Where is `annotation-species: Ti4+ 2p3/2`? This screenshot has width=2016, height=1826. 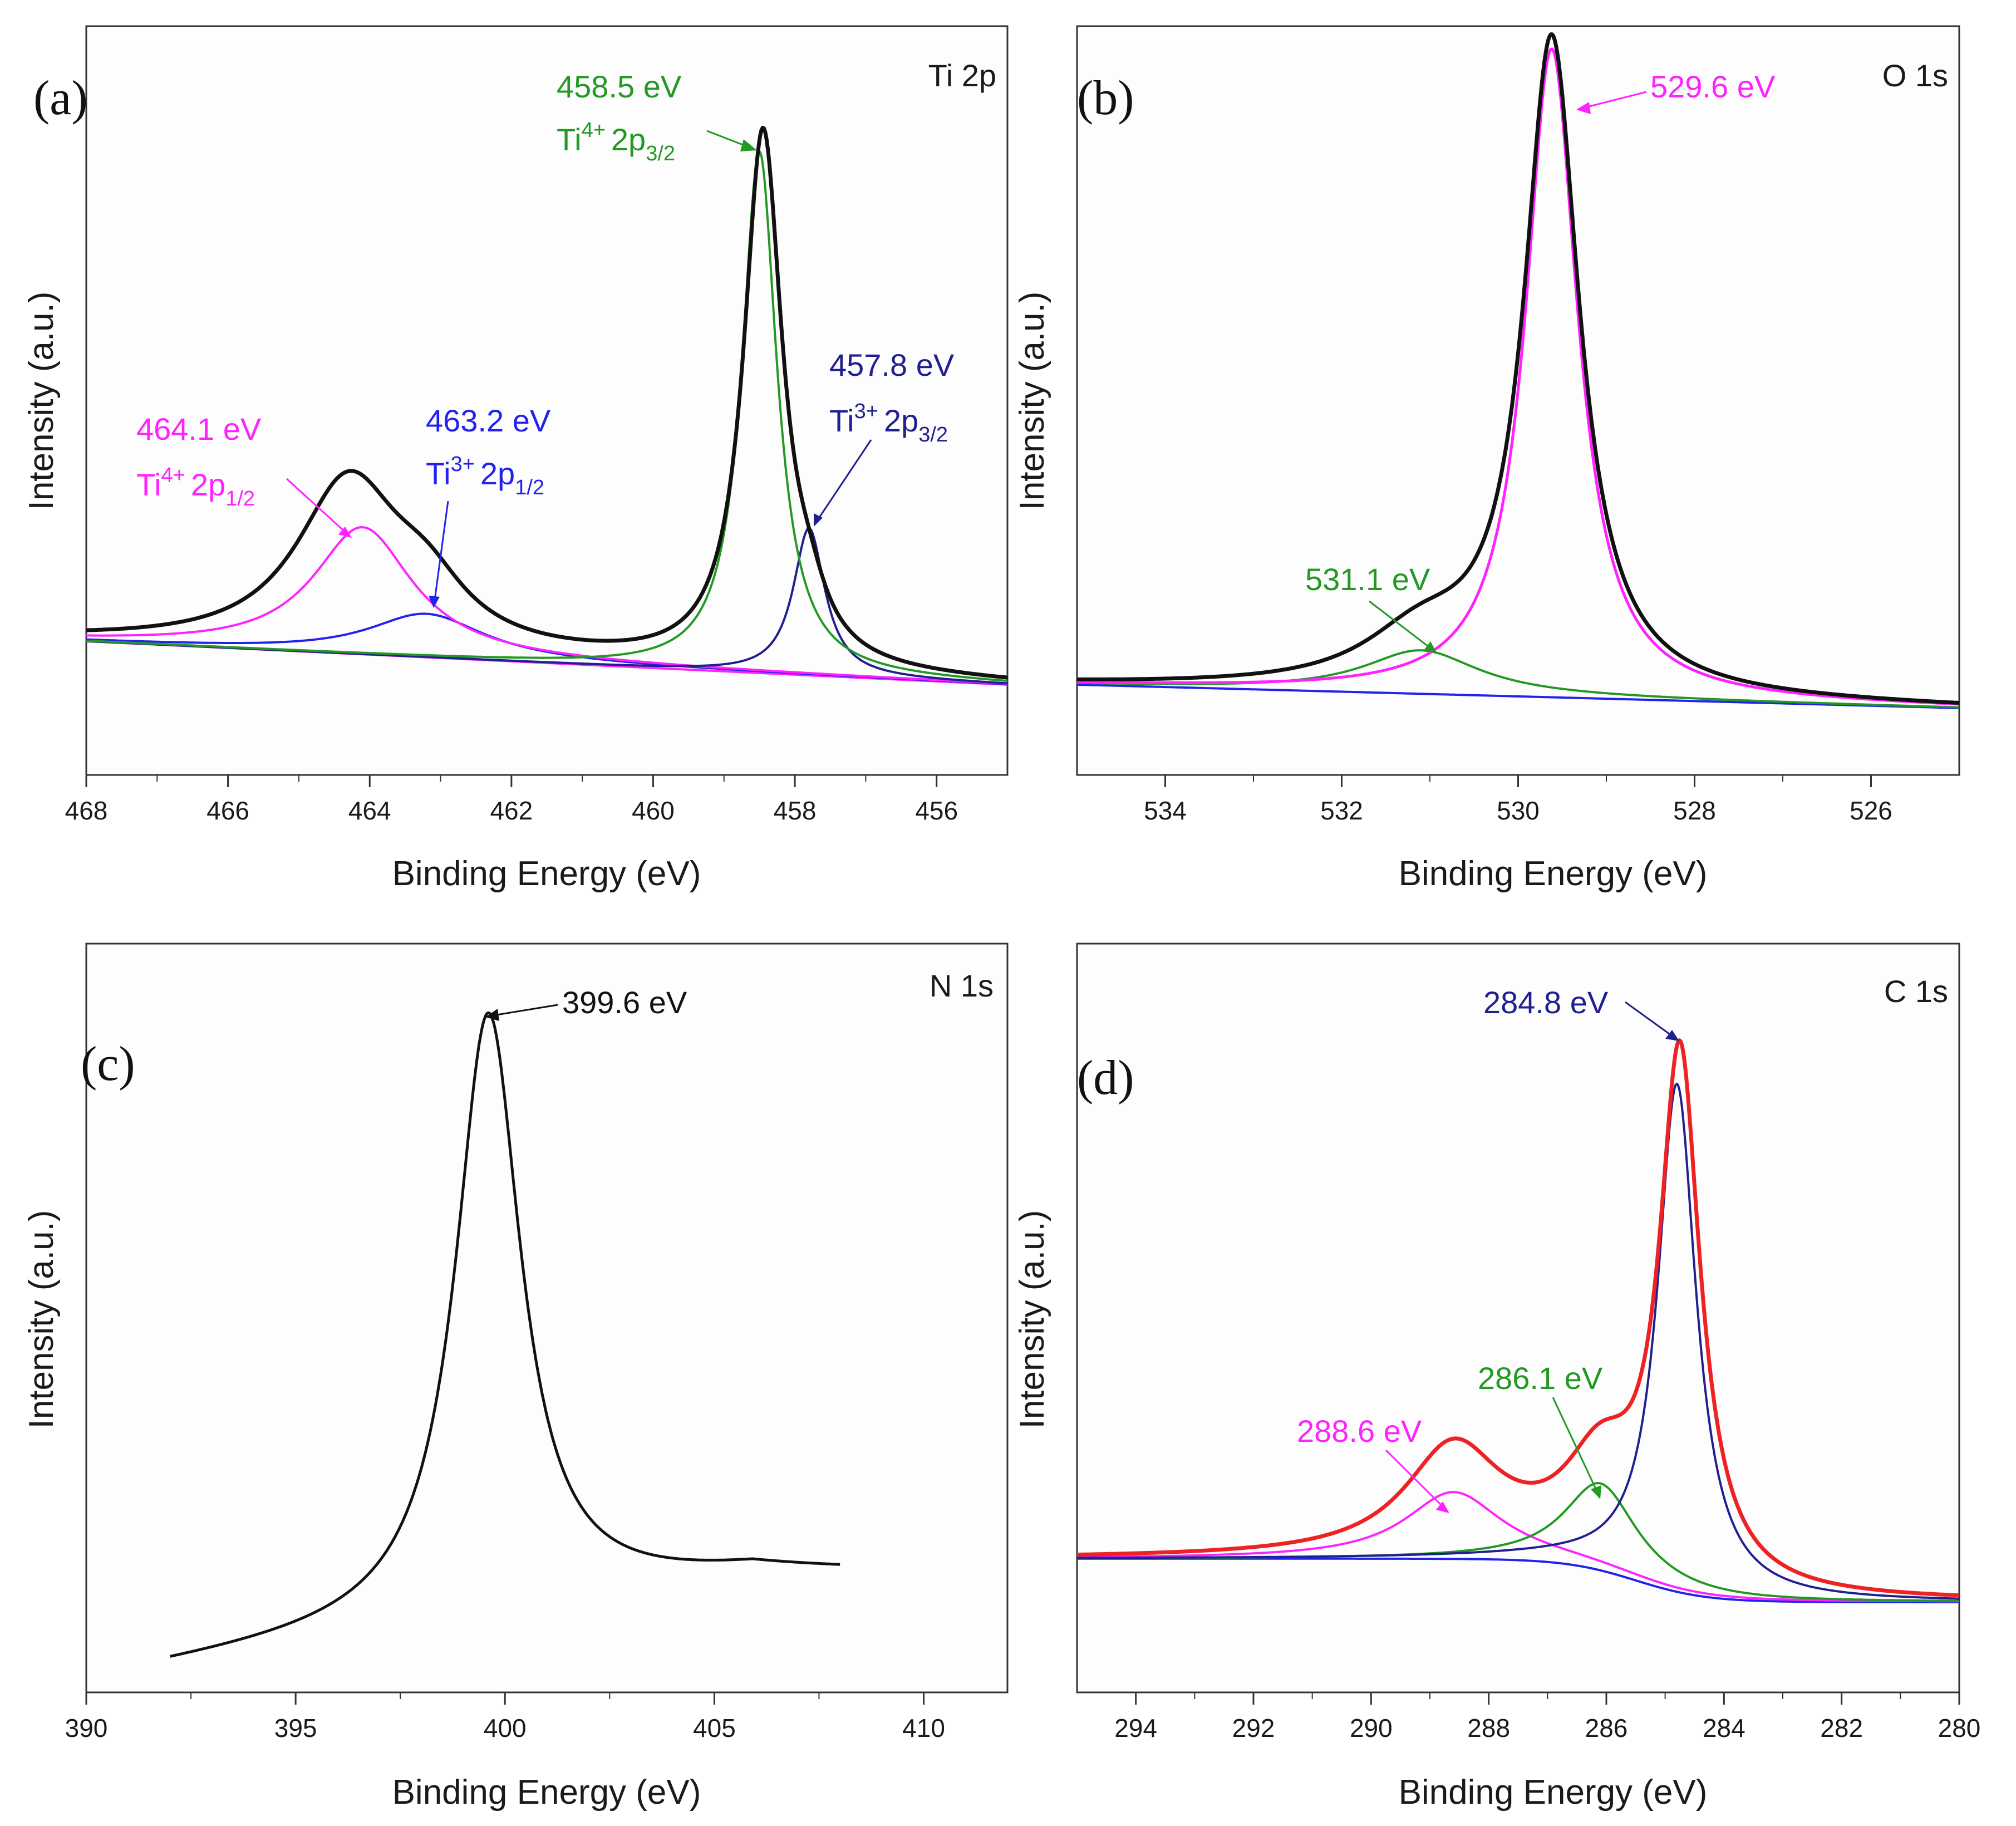 annotation-species: Ti4+ 2p3/2 is located at coordinates (616, 142).